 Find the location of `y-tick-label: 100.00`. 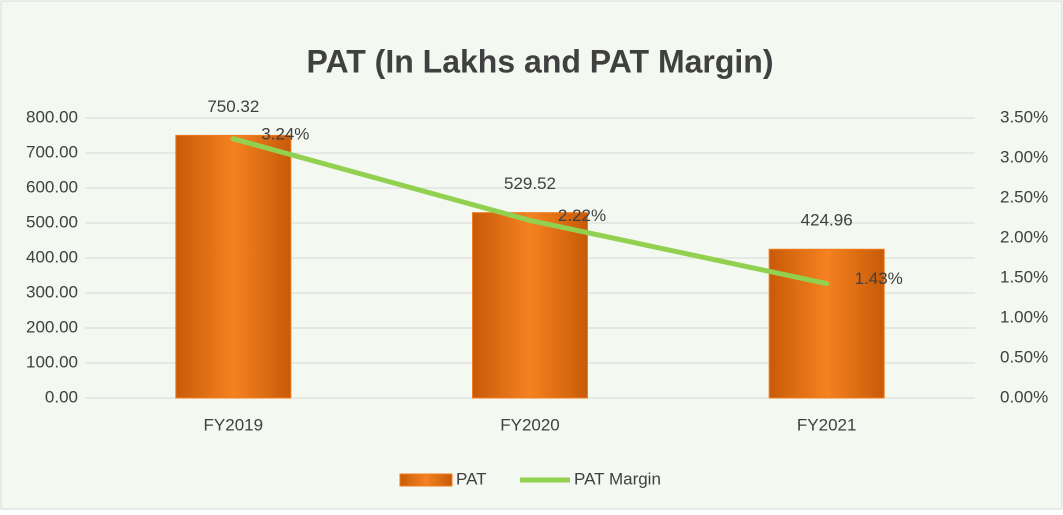

y-tick-label: 100.00 is located at coordinates (52, 361).